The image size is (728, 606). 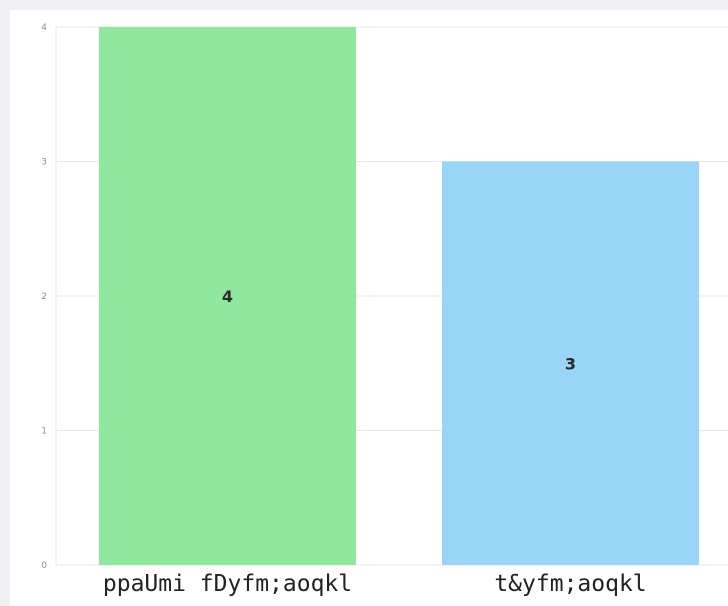 I want to click on bar-value-label: 4, so click(x=227, y=296).